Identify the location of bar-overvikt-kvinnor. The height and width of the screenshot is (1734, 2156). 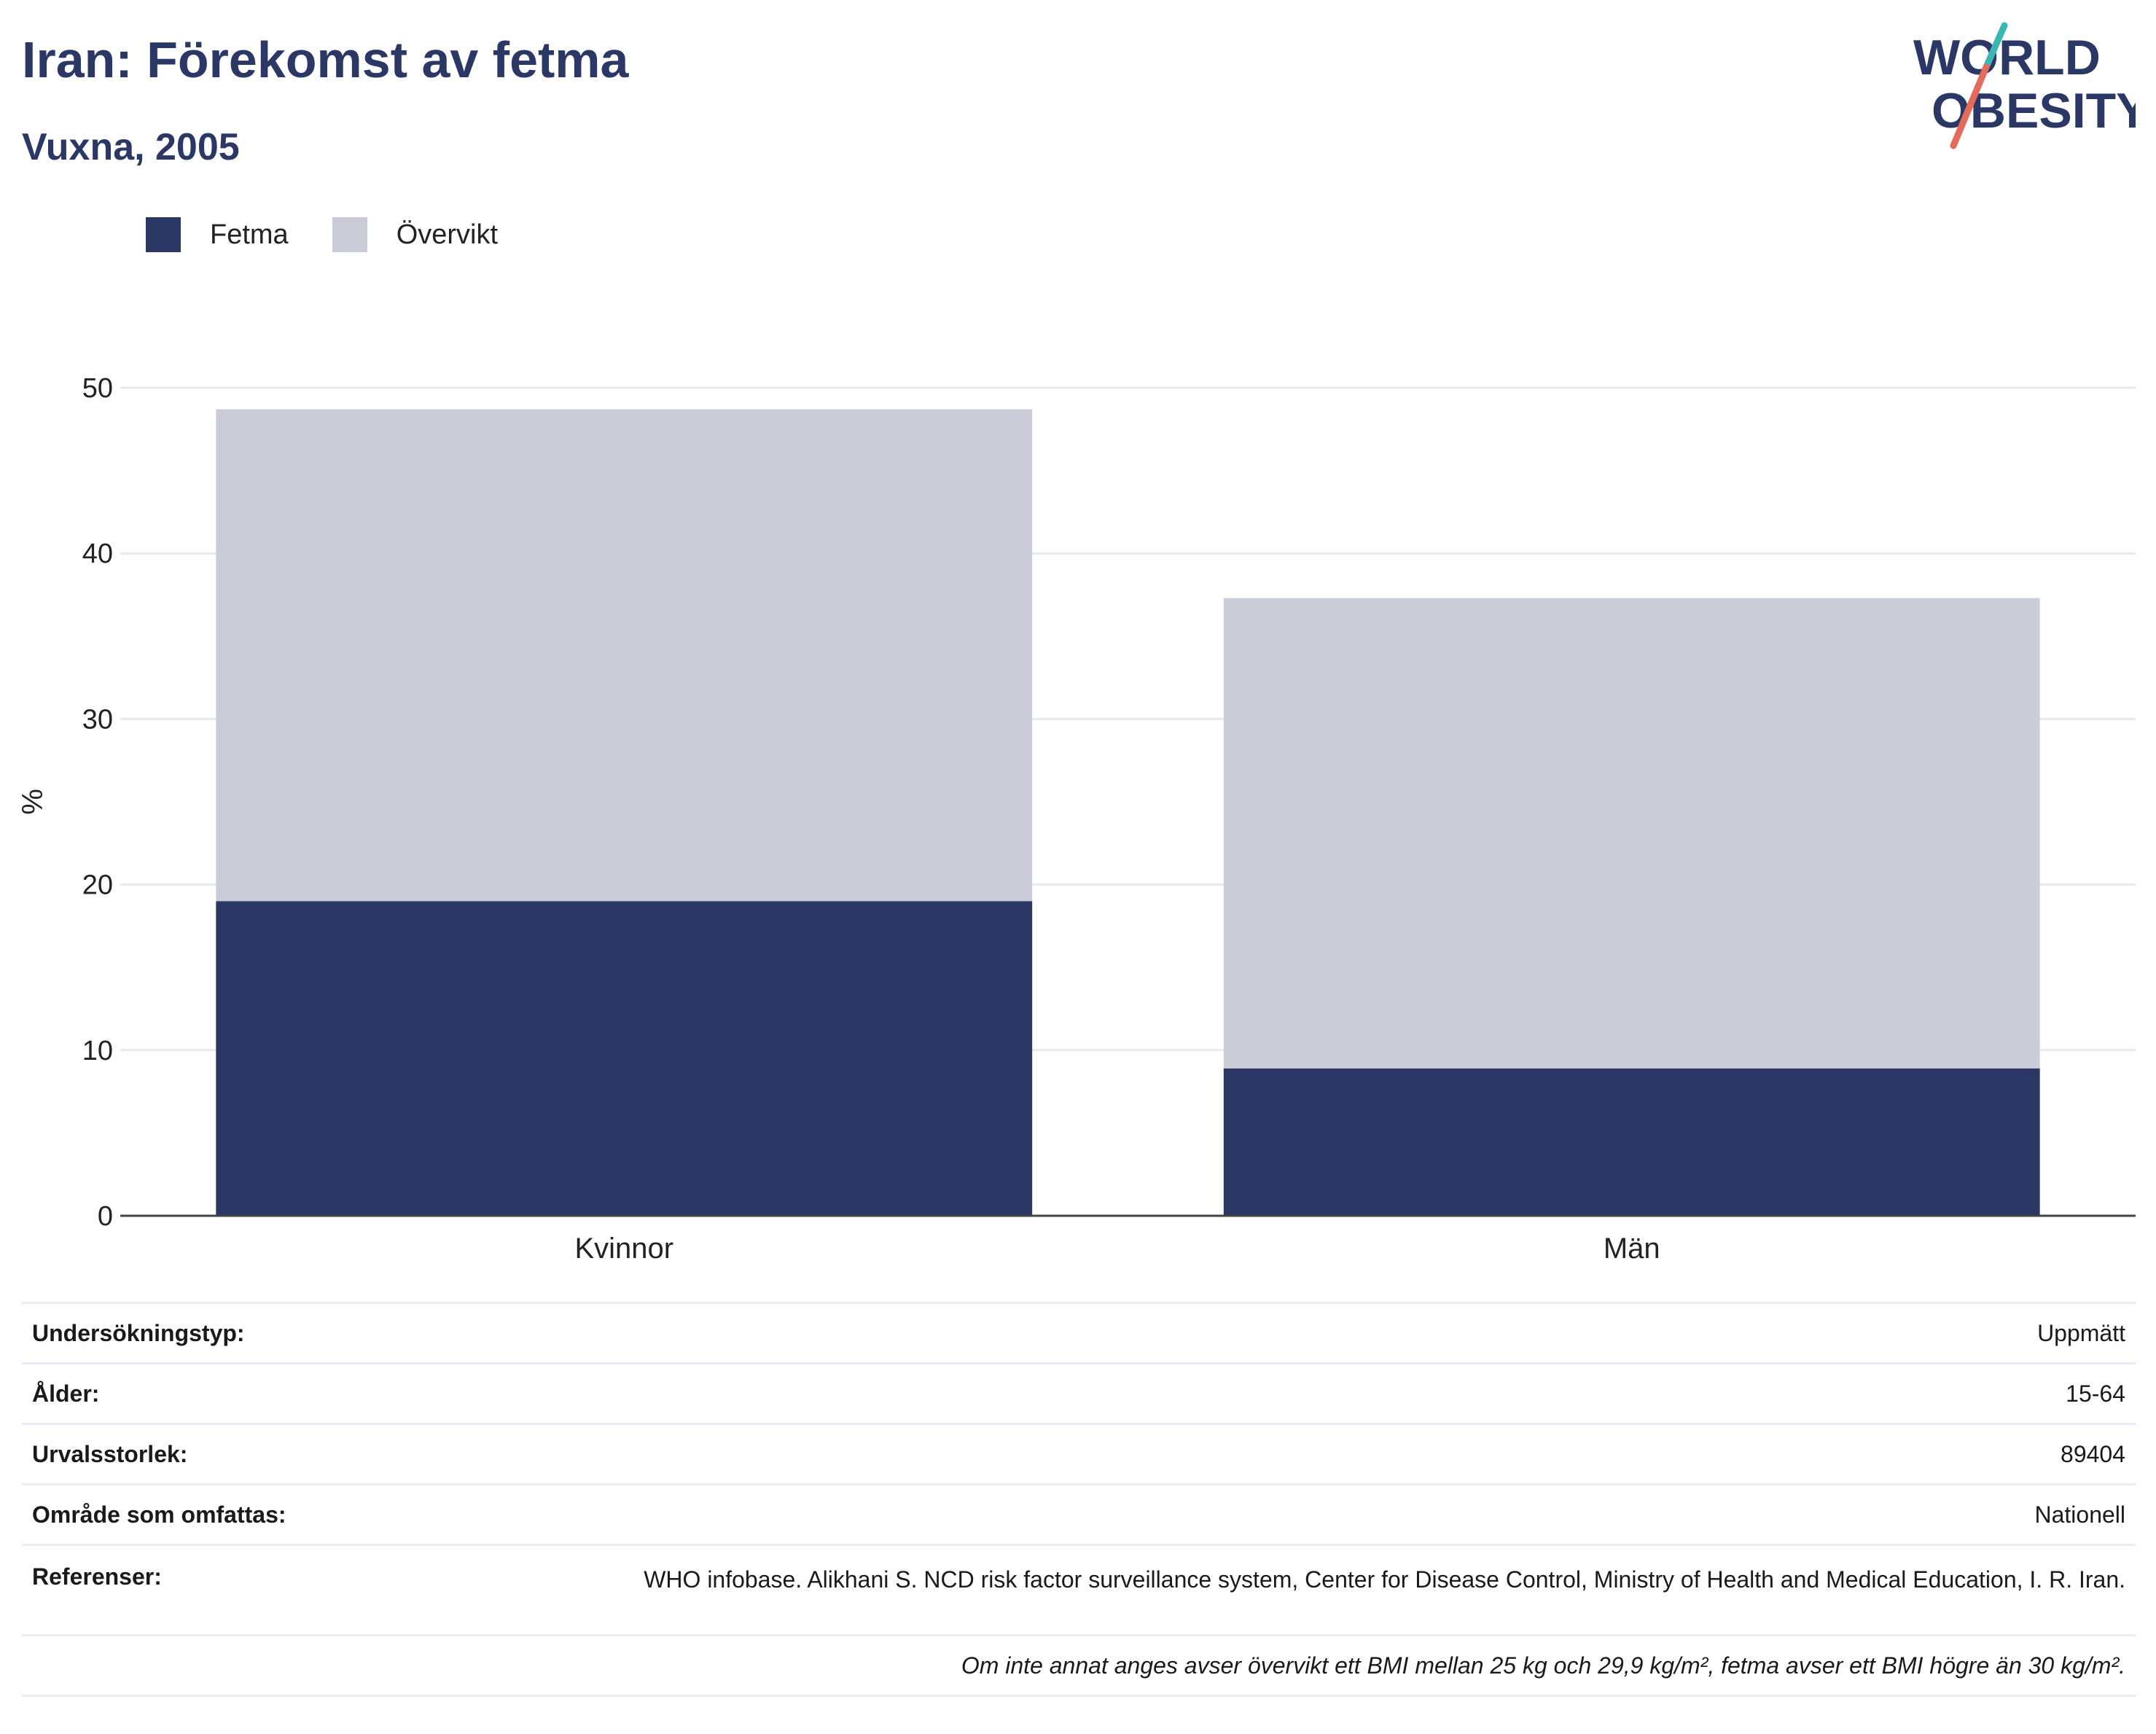
(624, 655).